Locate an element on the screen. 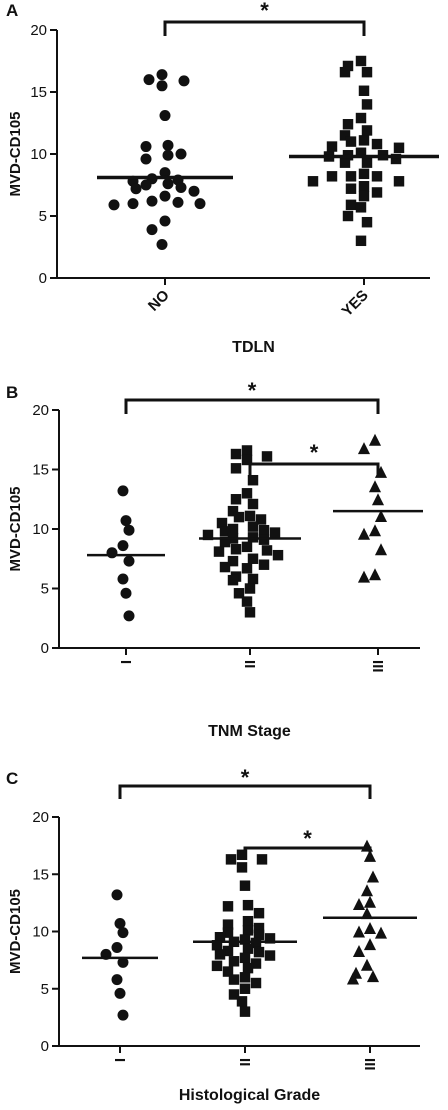  y-tick-label: 5 is located at coordinates (43, 216).